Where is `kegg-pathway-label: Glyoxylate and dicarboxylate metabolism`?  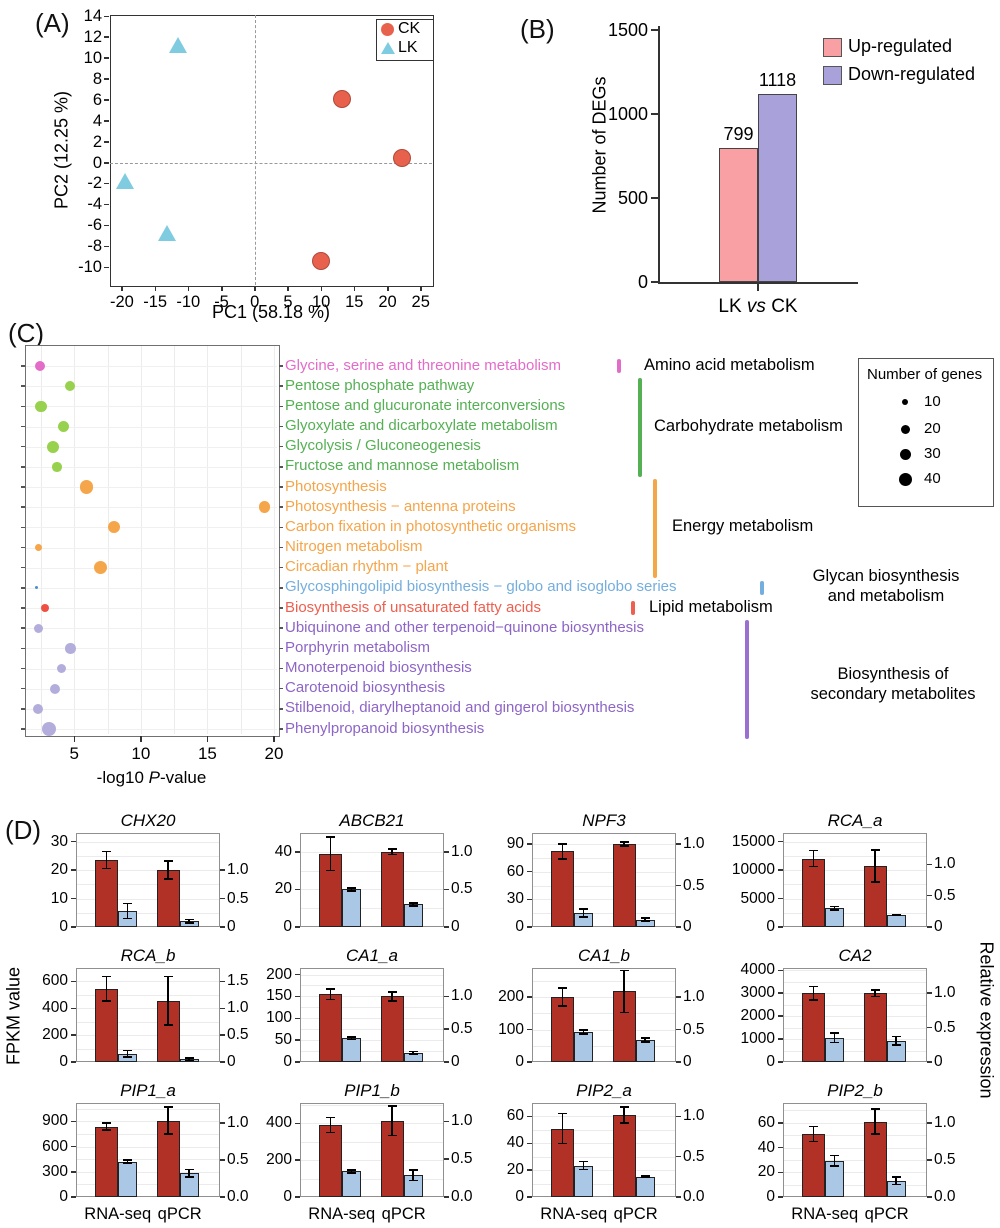
kegg-pathway-label: Glyoxylate and dicarboxylate metabolism is located at coordinates (421, 425).